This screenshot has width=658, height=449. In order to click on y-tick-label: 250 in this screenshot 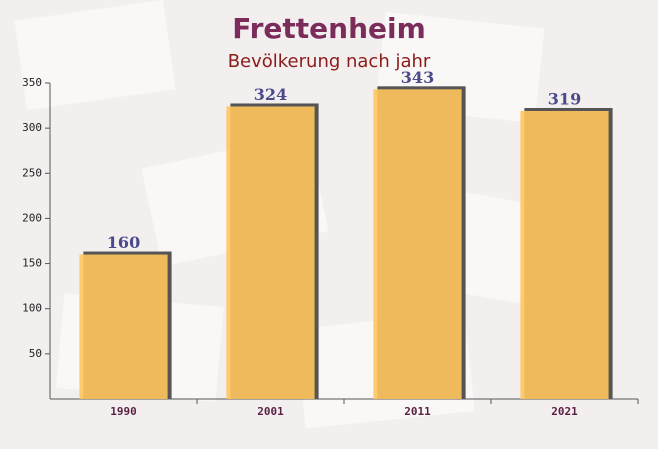, I will do `click(32, 172)`.